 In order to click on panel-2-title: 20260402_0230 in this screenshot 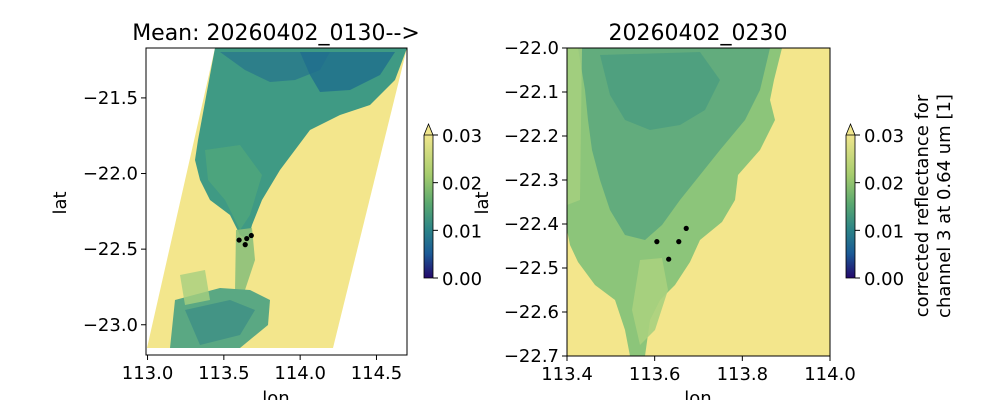, I will do `click(698, 33)`.